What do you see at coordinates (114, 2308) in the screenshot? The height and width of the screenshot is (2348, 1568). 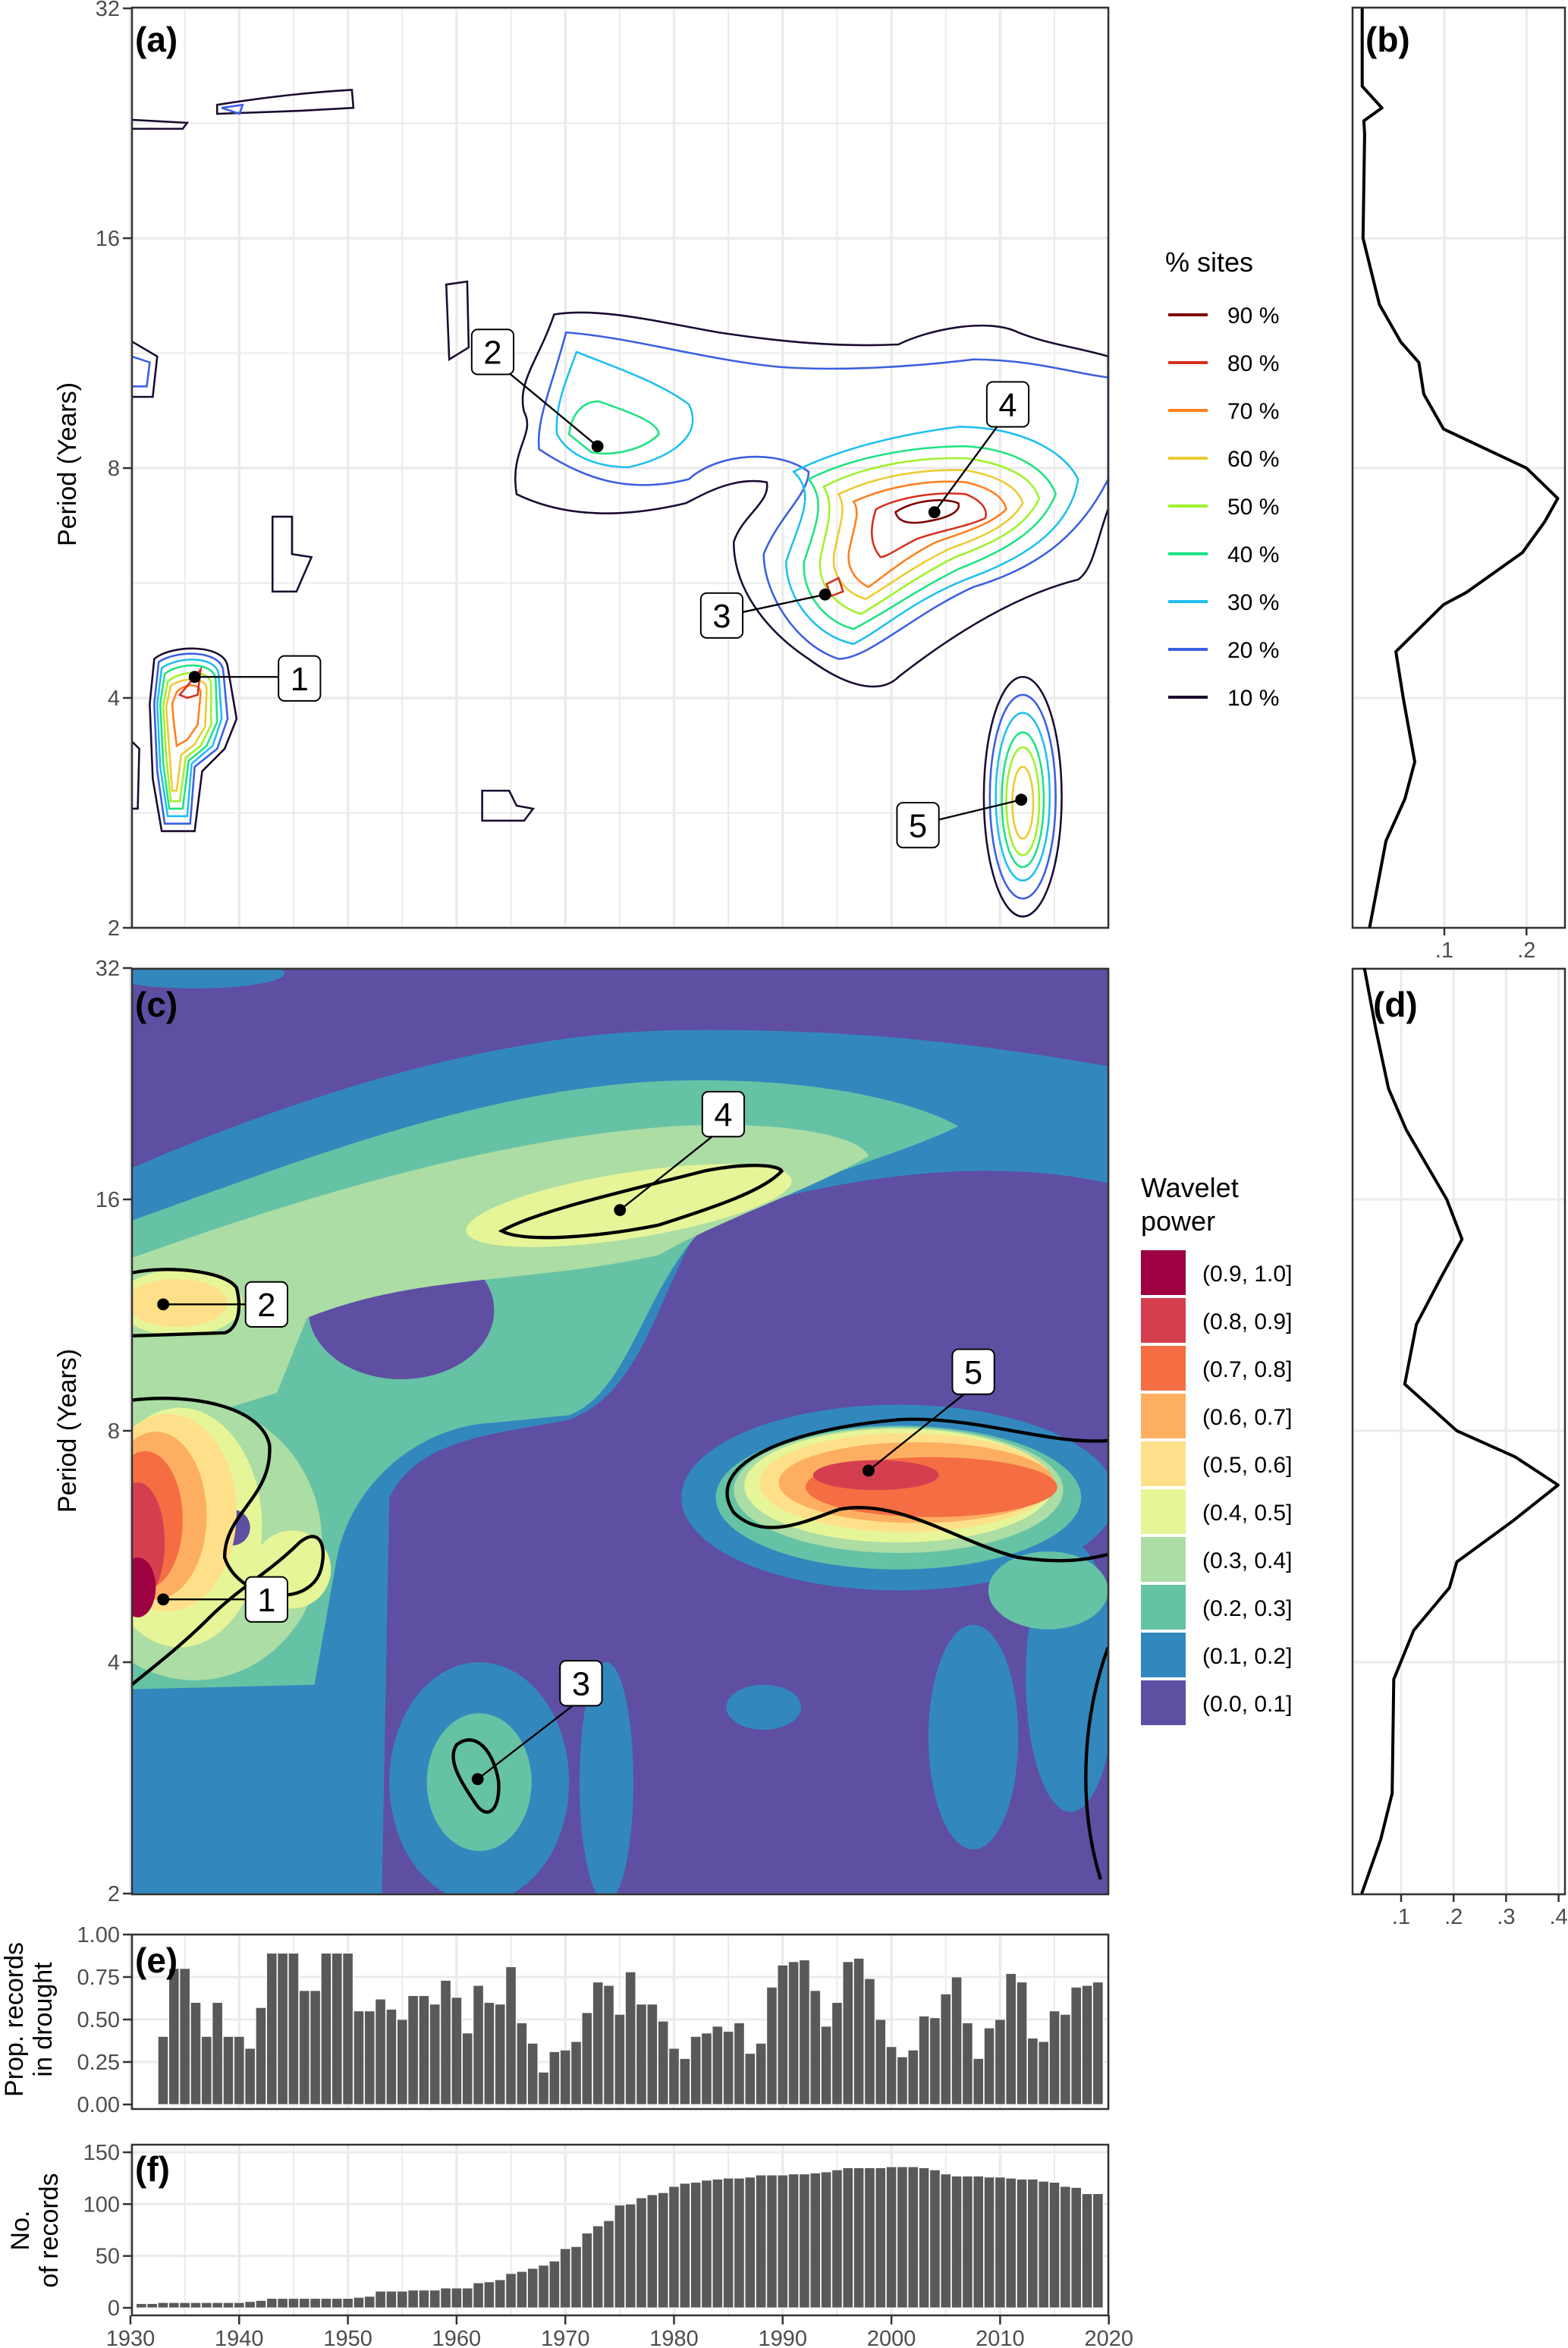 I see `y-tick-label: 0` at bounding box center [114, 2308].